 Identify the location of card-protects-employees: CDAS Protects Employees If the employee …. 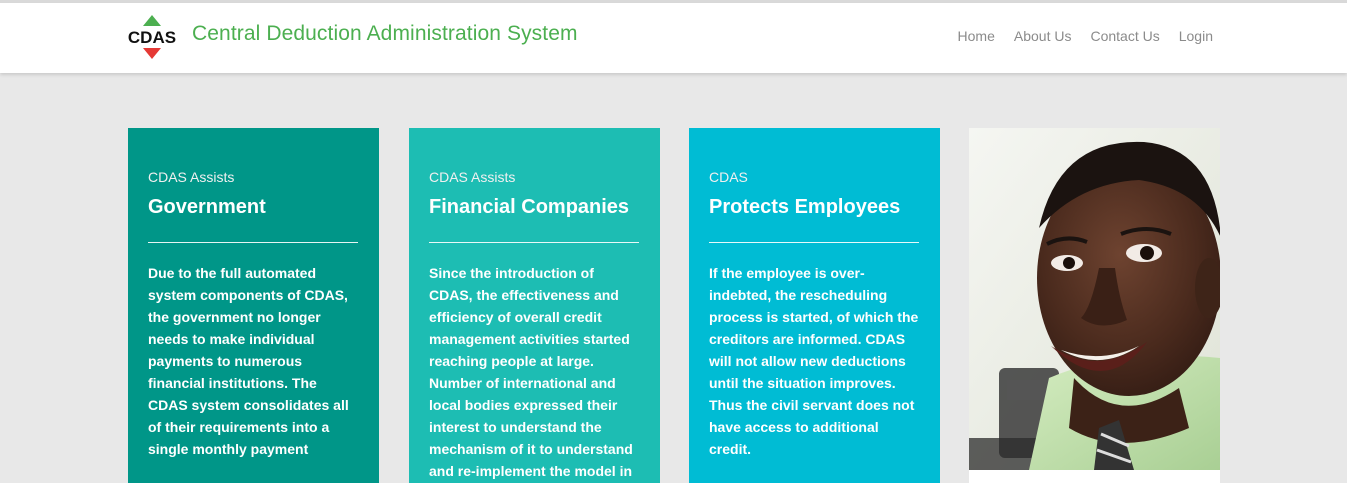
(814, 305).